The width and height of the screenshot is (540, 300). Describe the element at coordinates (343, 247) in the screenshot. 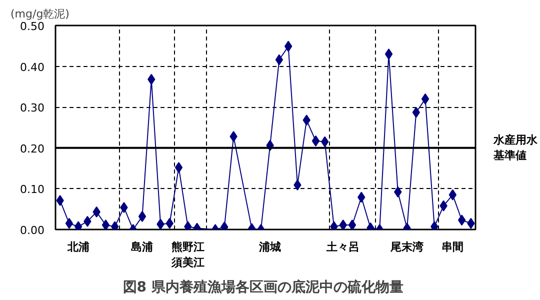

I see `x-tick-label: 土々呂` at that location.